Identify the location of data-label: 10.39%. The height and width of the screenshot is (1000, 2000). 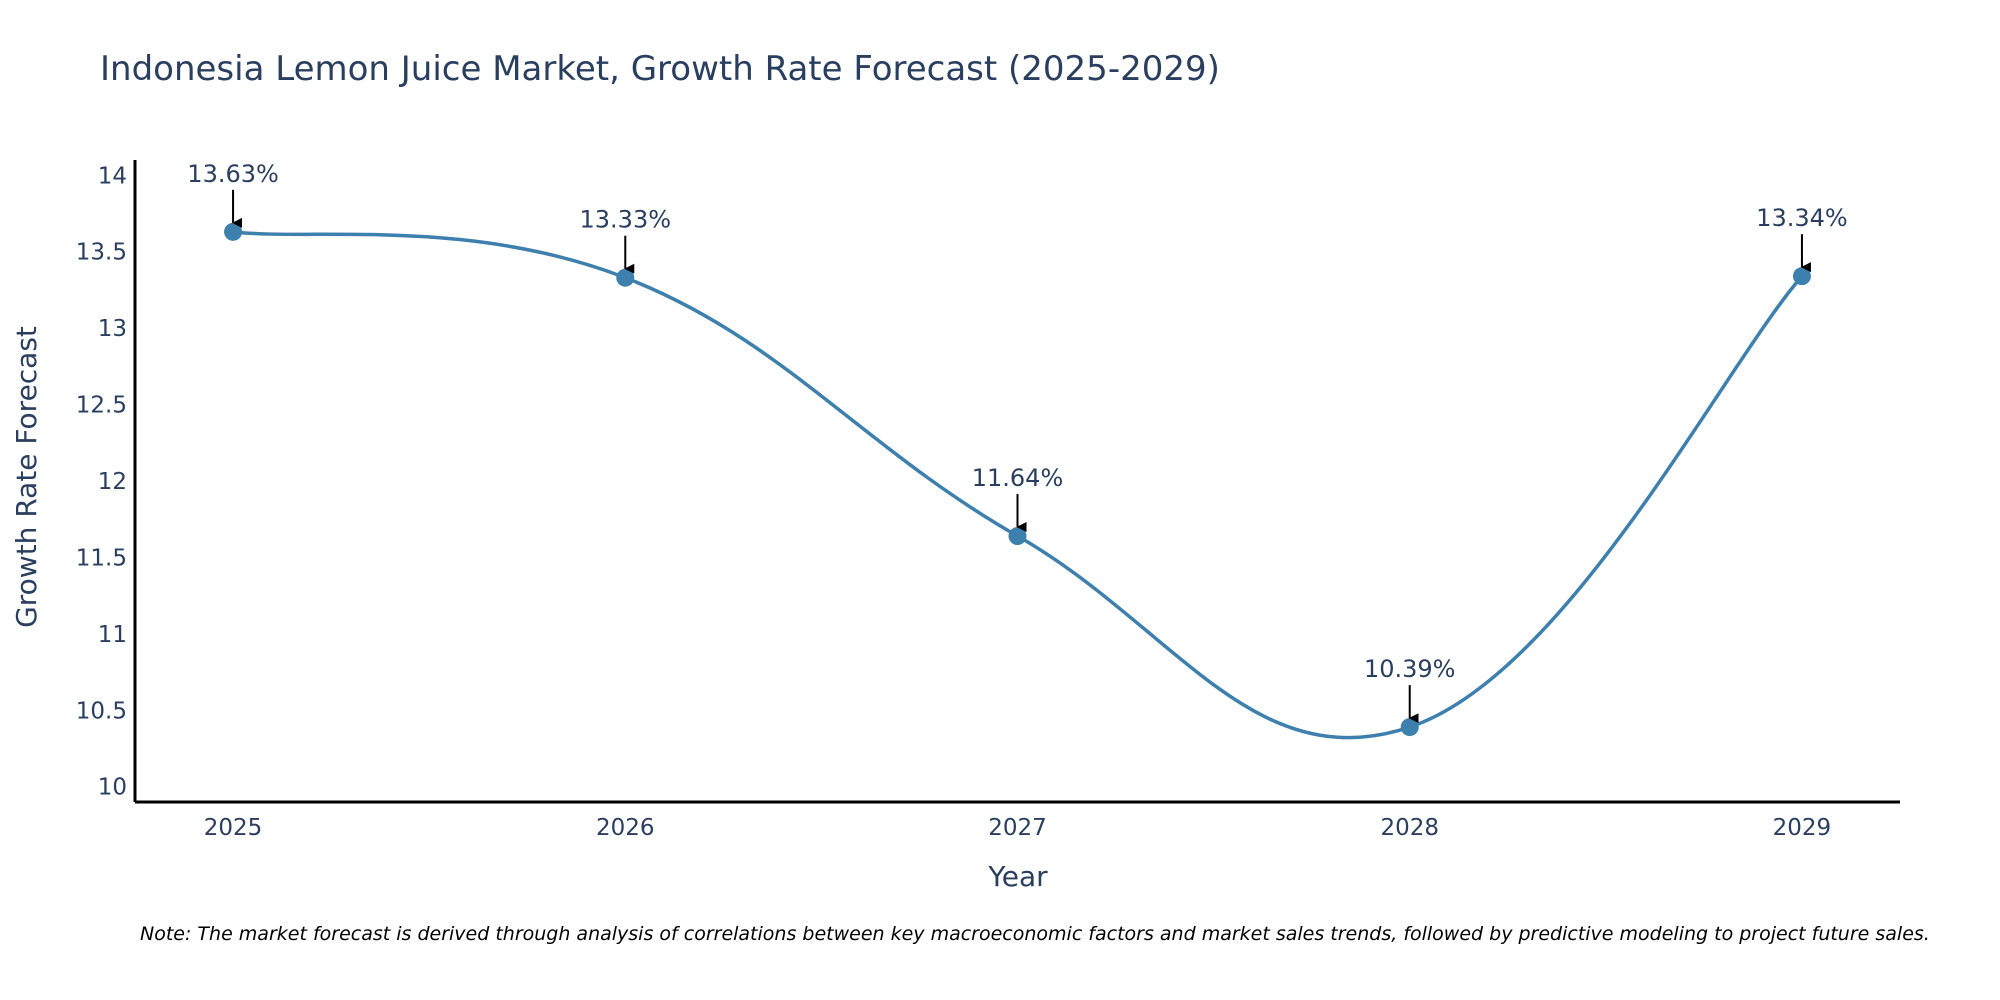
(1410, 669).